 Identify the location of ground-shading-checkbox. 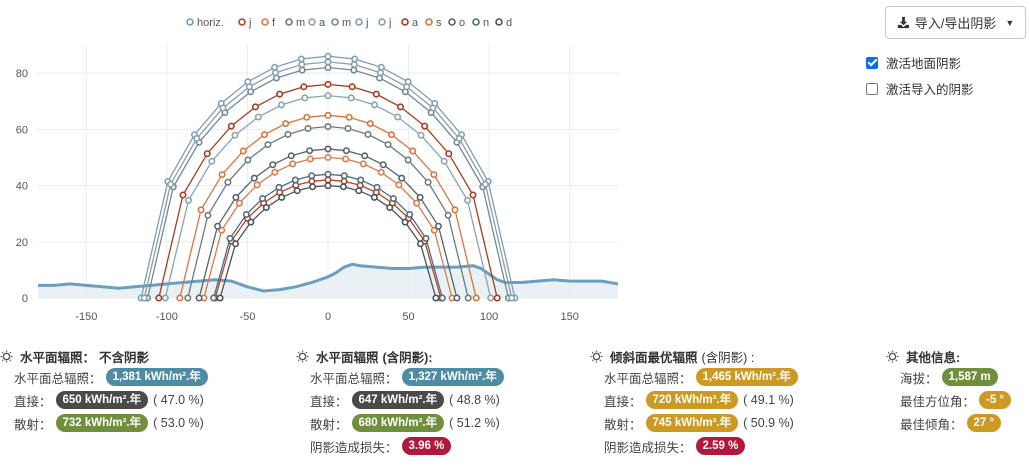
(872, 62).